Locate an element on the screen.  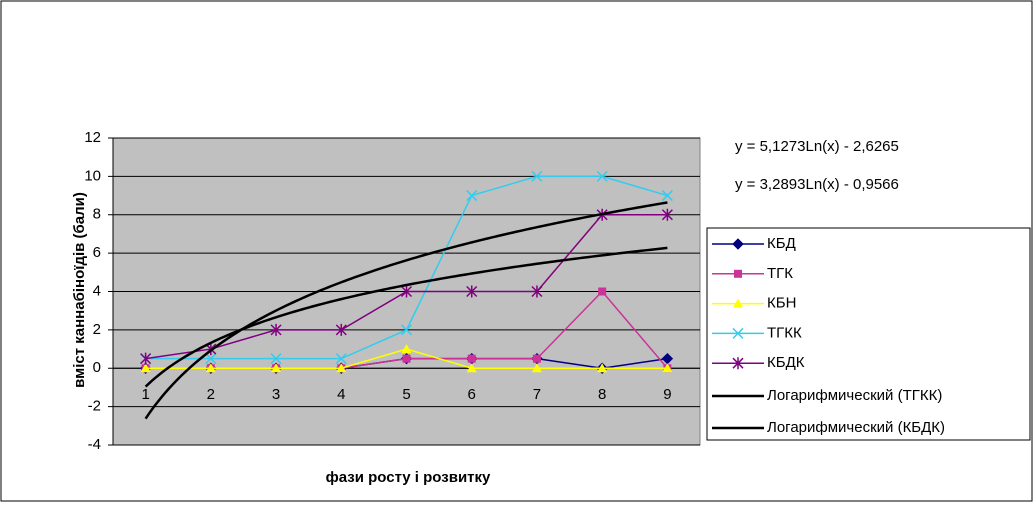
trendline-equation: y = 5,1273Ln(x) - 2,6265 is located at coordinates (817, 146).